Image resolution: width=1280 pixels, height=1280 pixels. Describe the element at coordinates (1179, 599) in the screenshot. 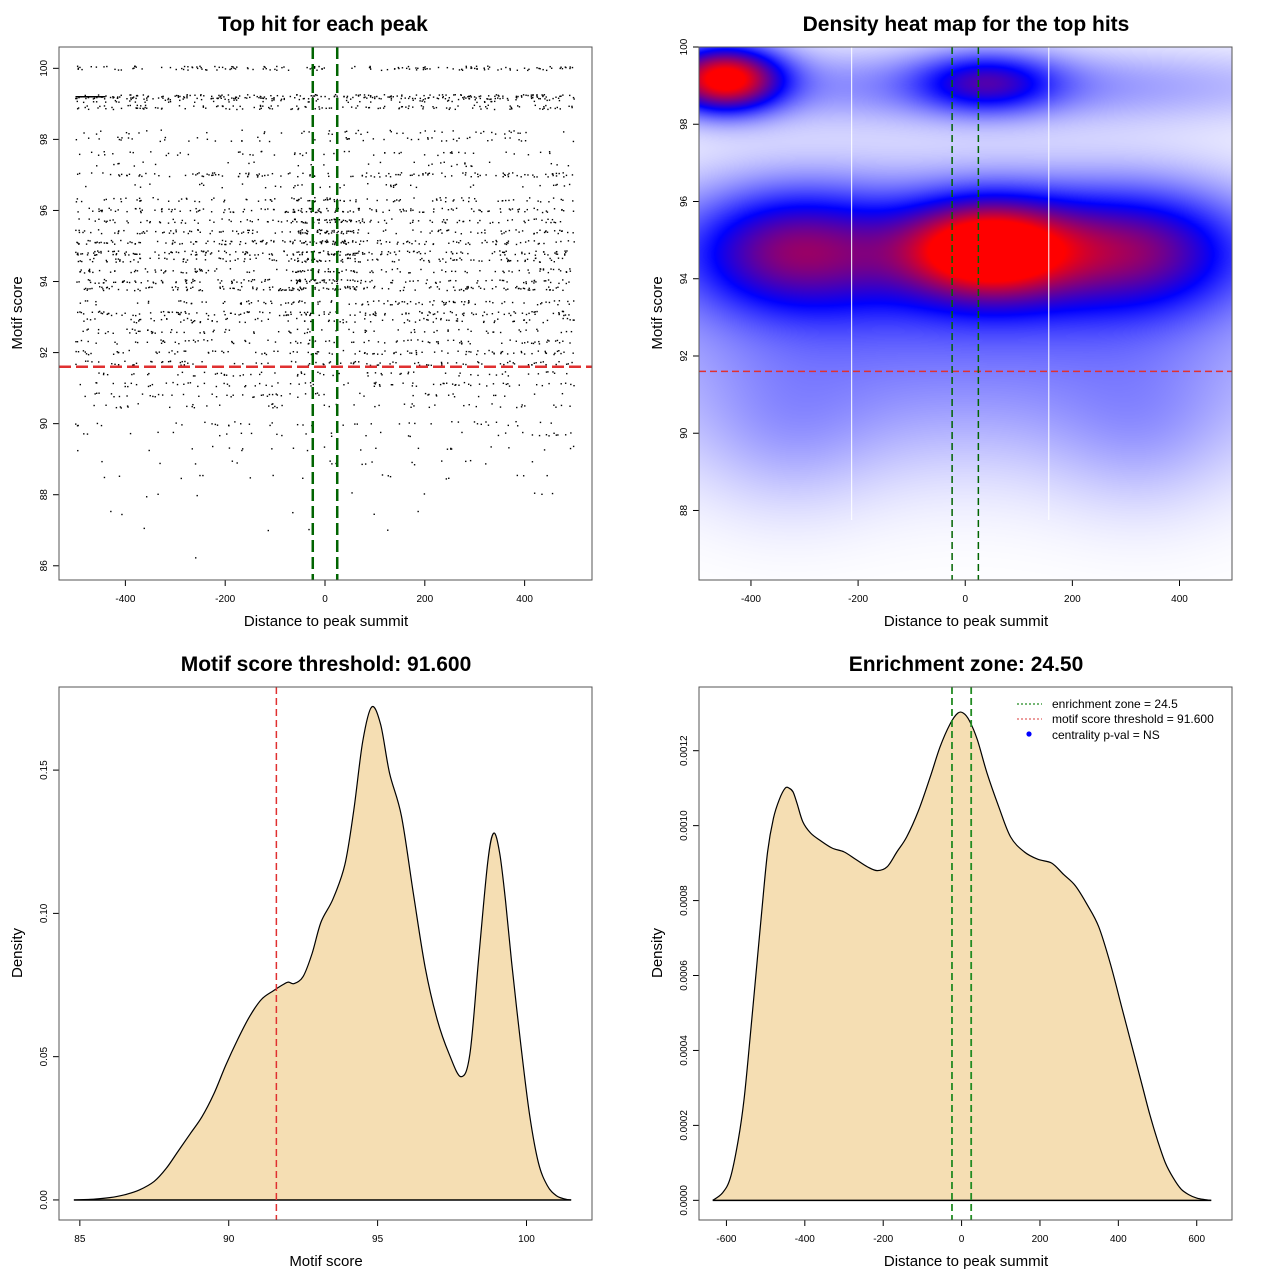

I see `x-tick-label: 400` at that location.